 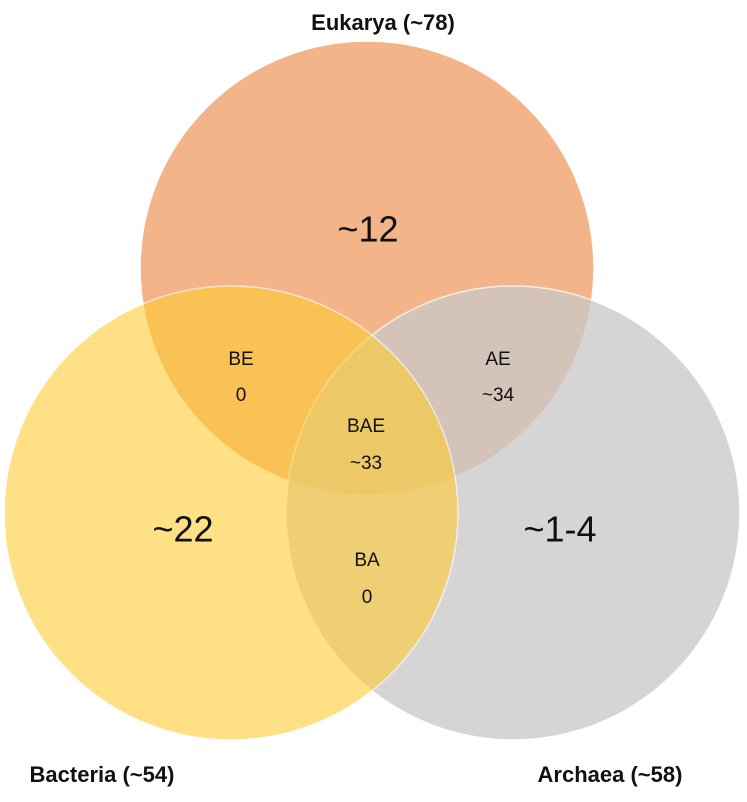 What do you see at coordinates (240, 359) in the screenshot?
I see `region-label: BE` at bounding box center [240, 359].